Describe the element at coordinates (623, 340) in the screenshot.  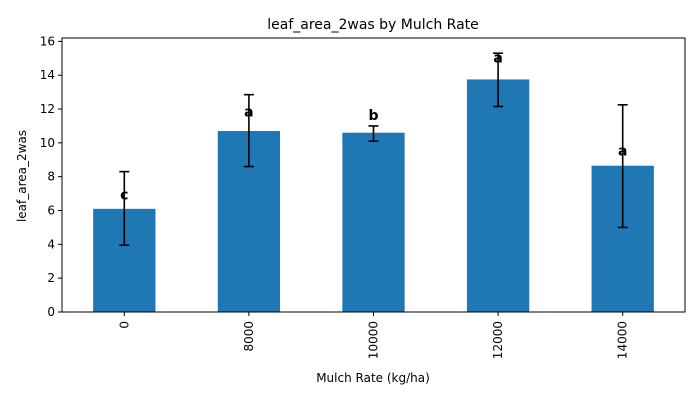
I see `x-tick-label: 14000` at that location.